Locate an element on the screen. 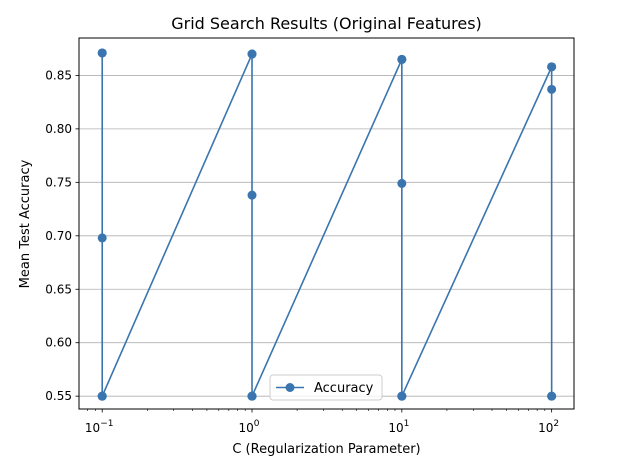  legend: Accuracy is located at coordinates (326, 387).